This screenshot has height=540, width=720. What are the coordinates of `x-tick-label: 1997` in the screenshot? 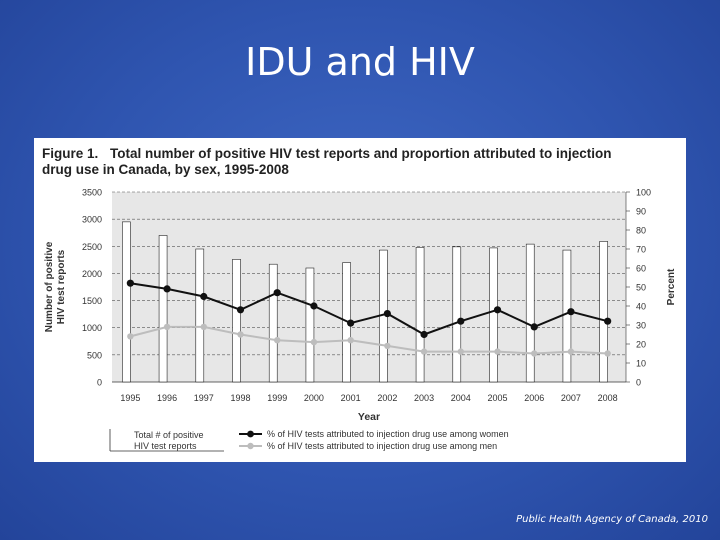 It's located at (204, 398).